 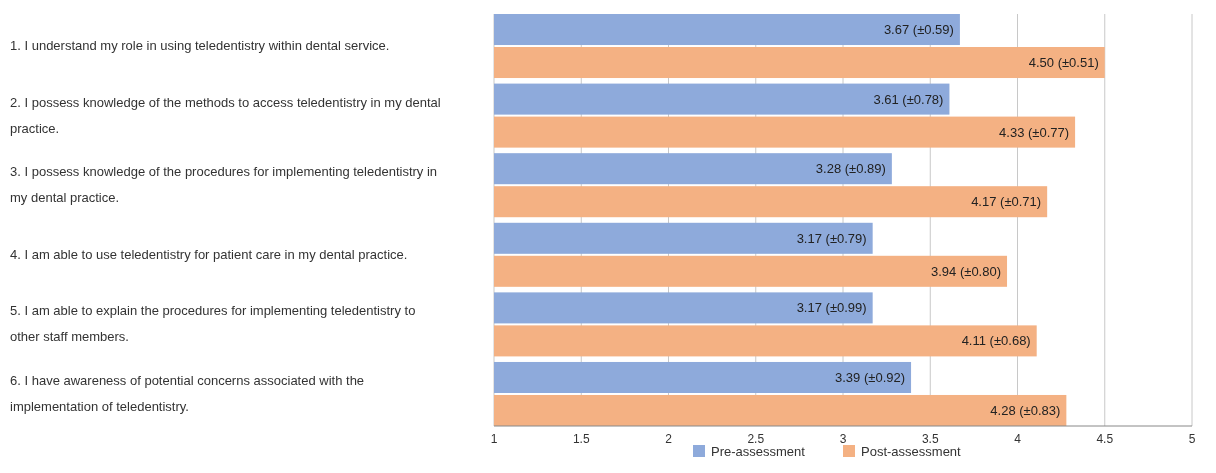 I want to click on legend-label: Post-assessment, so click(x=911, y=451).